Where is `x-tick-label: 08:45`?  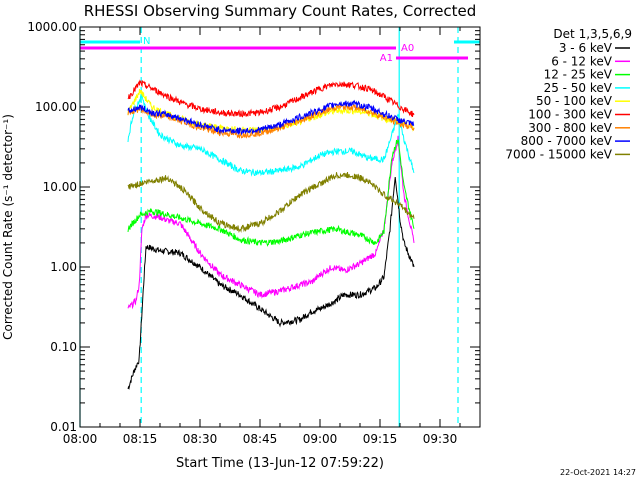
x-tick-label: 08:45 is located at coordinates (260, 439).